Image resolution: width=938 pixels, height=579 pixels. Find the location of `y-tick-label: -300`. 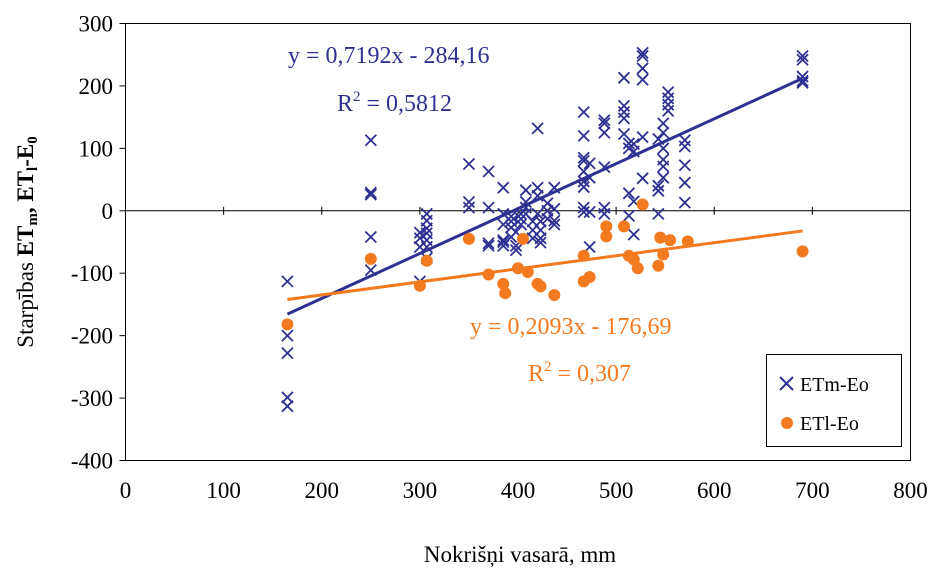

y-tick-label: -300 is located at coordinates (92, 398).